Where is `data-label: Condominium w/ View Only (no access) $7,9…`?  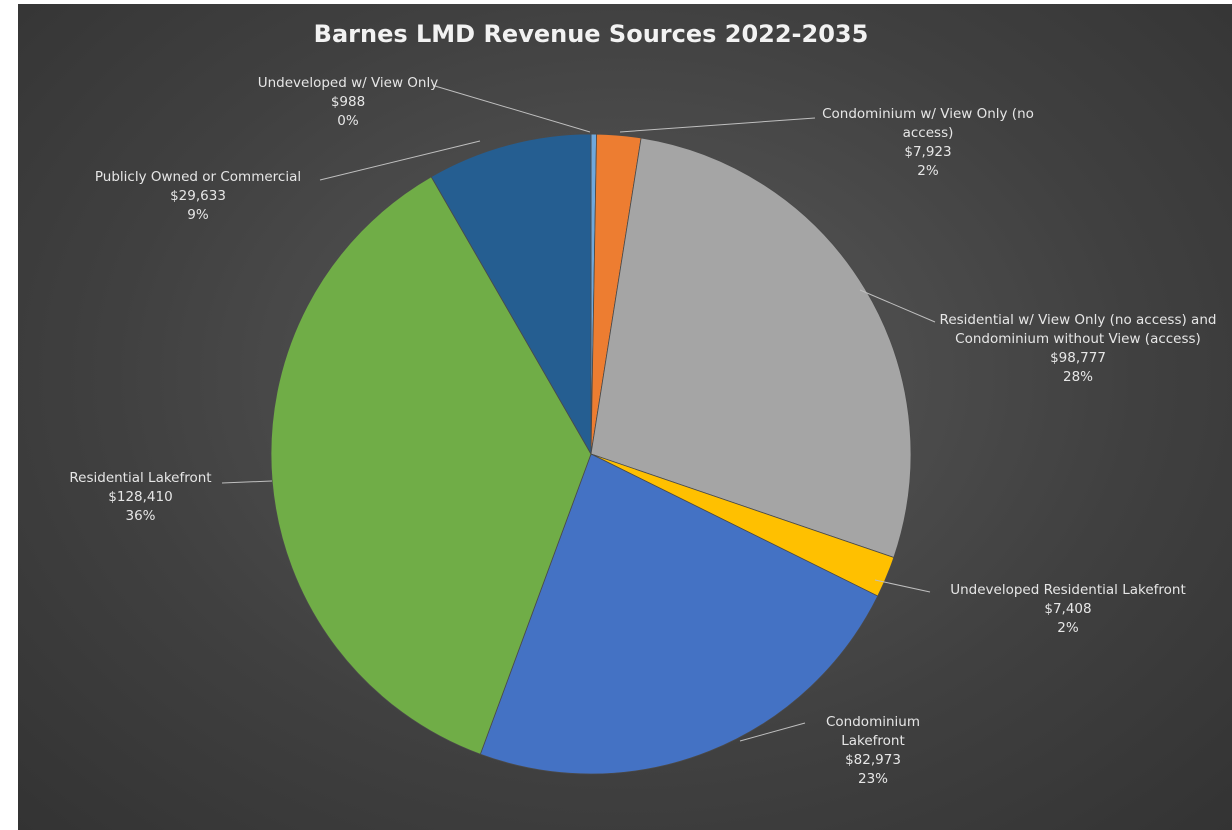 data-label: Condominium w/ View Only (no access) $7,9… is located at coordinates (928, 143).